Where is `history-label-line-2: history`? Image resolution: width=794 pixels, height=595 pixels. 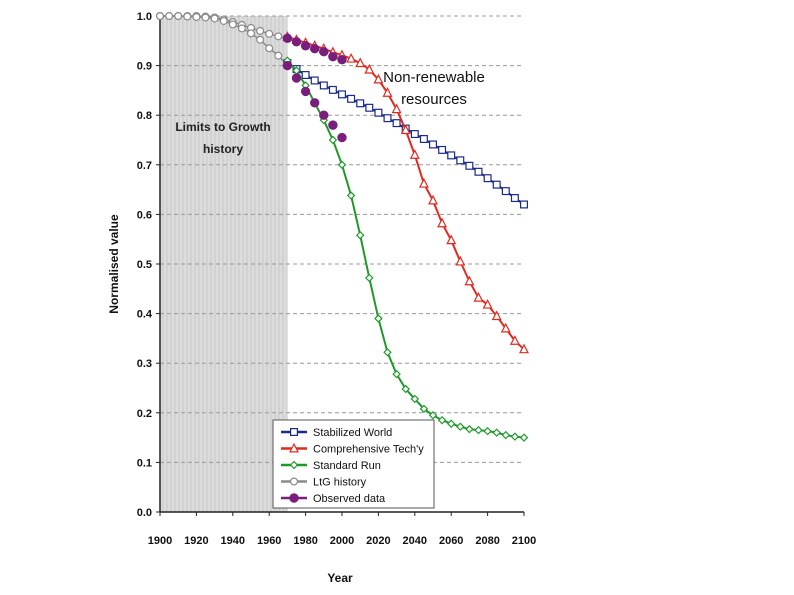
history-label-line-2: history is located at coordinates (223, 149).